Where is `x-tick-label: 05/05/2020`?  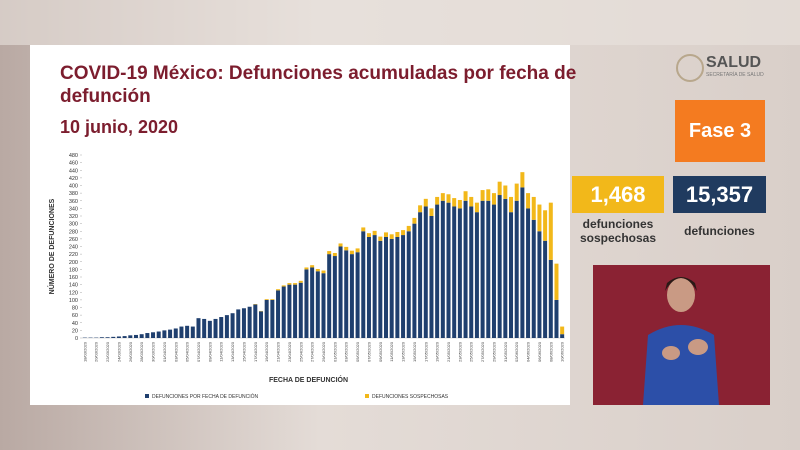
x-tick-label: 05/05/2020 is located at coordinates (357, 351).